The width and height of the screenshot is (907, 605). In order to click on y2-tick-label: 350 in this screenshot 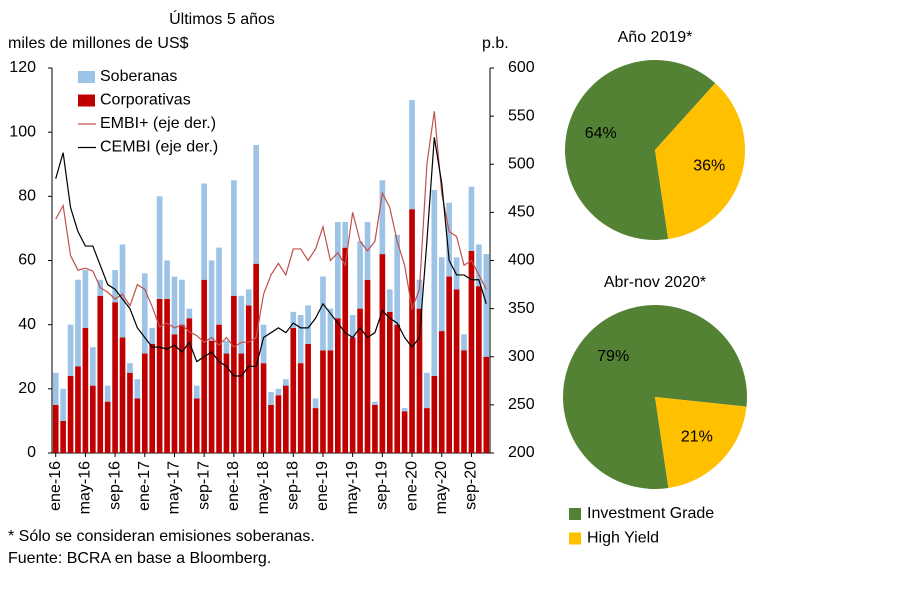, I will do `click(521, 308)`.